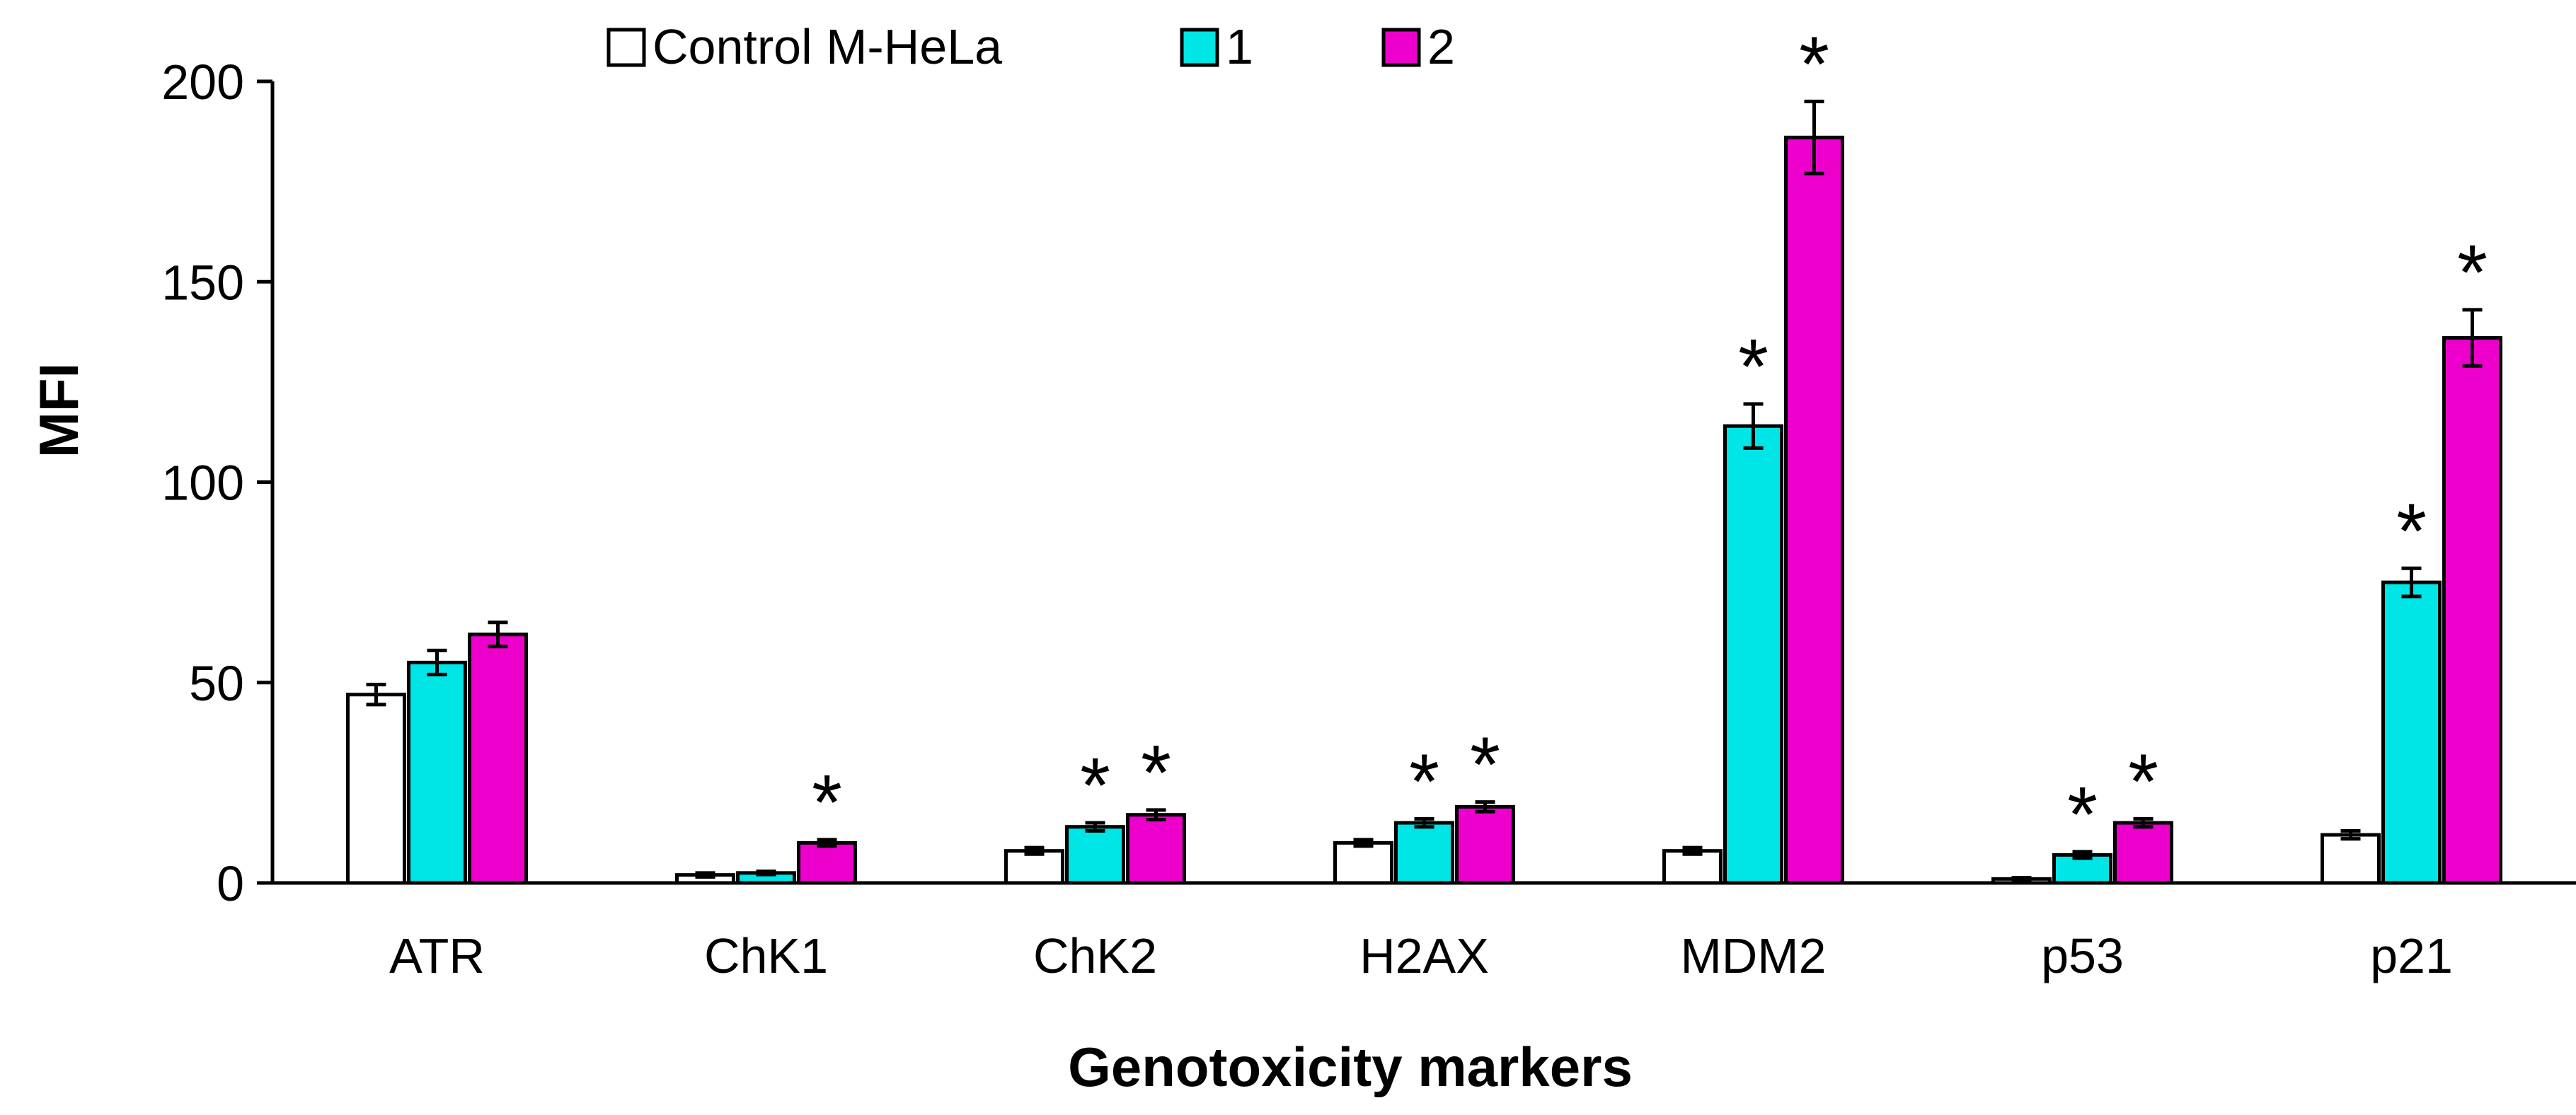  What do you see at coordinates (203, 282) in the screenshot?
I see `y-tick-label: 150` at bounding box center [203, 282].